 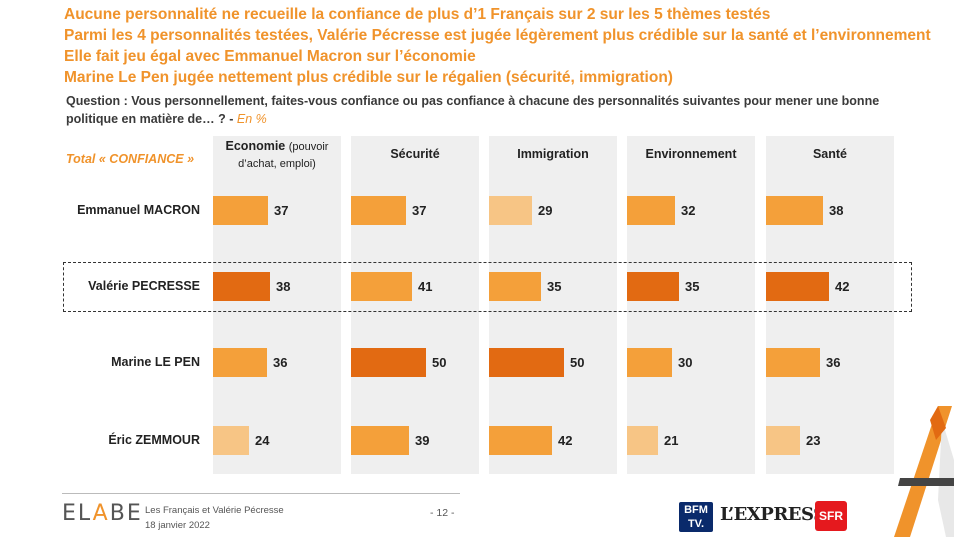 What do you see at coordinates (813, 440) in the screenshot?
I see `data-label-3-4: 23` at bounding box center [813, 440].